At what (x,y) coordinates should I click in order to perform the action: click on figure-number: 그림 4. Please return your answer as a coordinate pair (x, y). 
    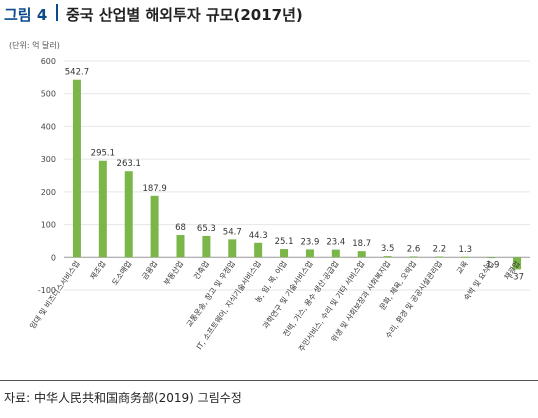
    Looking at the image, I should click on (26, 15).